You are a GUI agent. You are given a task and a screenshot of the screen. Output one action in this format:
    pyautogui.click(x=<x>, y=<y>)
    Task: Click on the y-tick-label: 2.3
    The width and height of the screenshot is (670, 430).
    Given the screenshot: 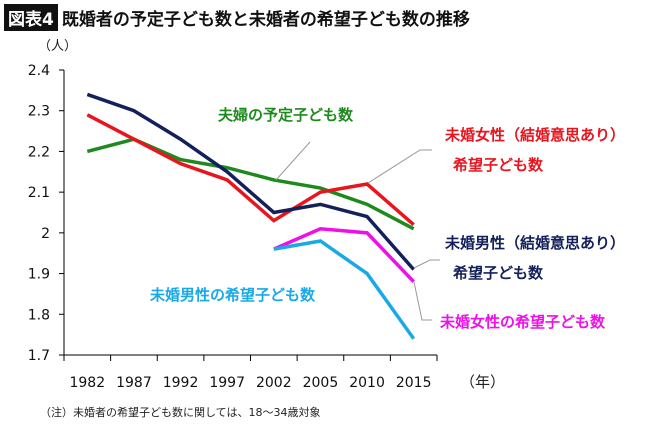 What is the action you would take?
    pyautogui.click(x=39, y=112)
    